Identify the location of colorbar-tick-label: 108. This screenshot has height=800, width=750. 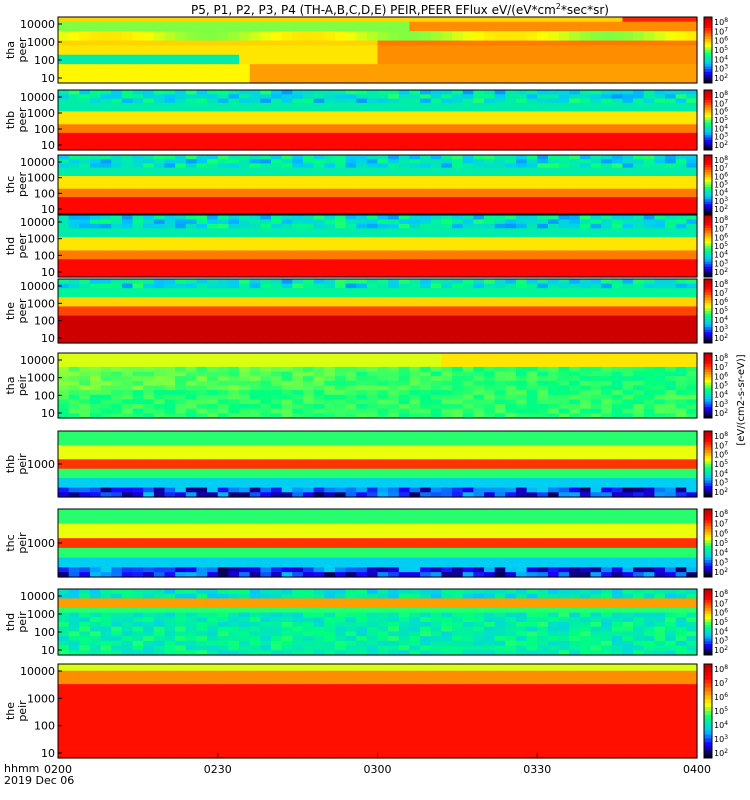
(721, 284).